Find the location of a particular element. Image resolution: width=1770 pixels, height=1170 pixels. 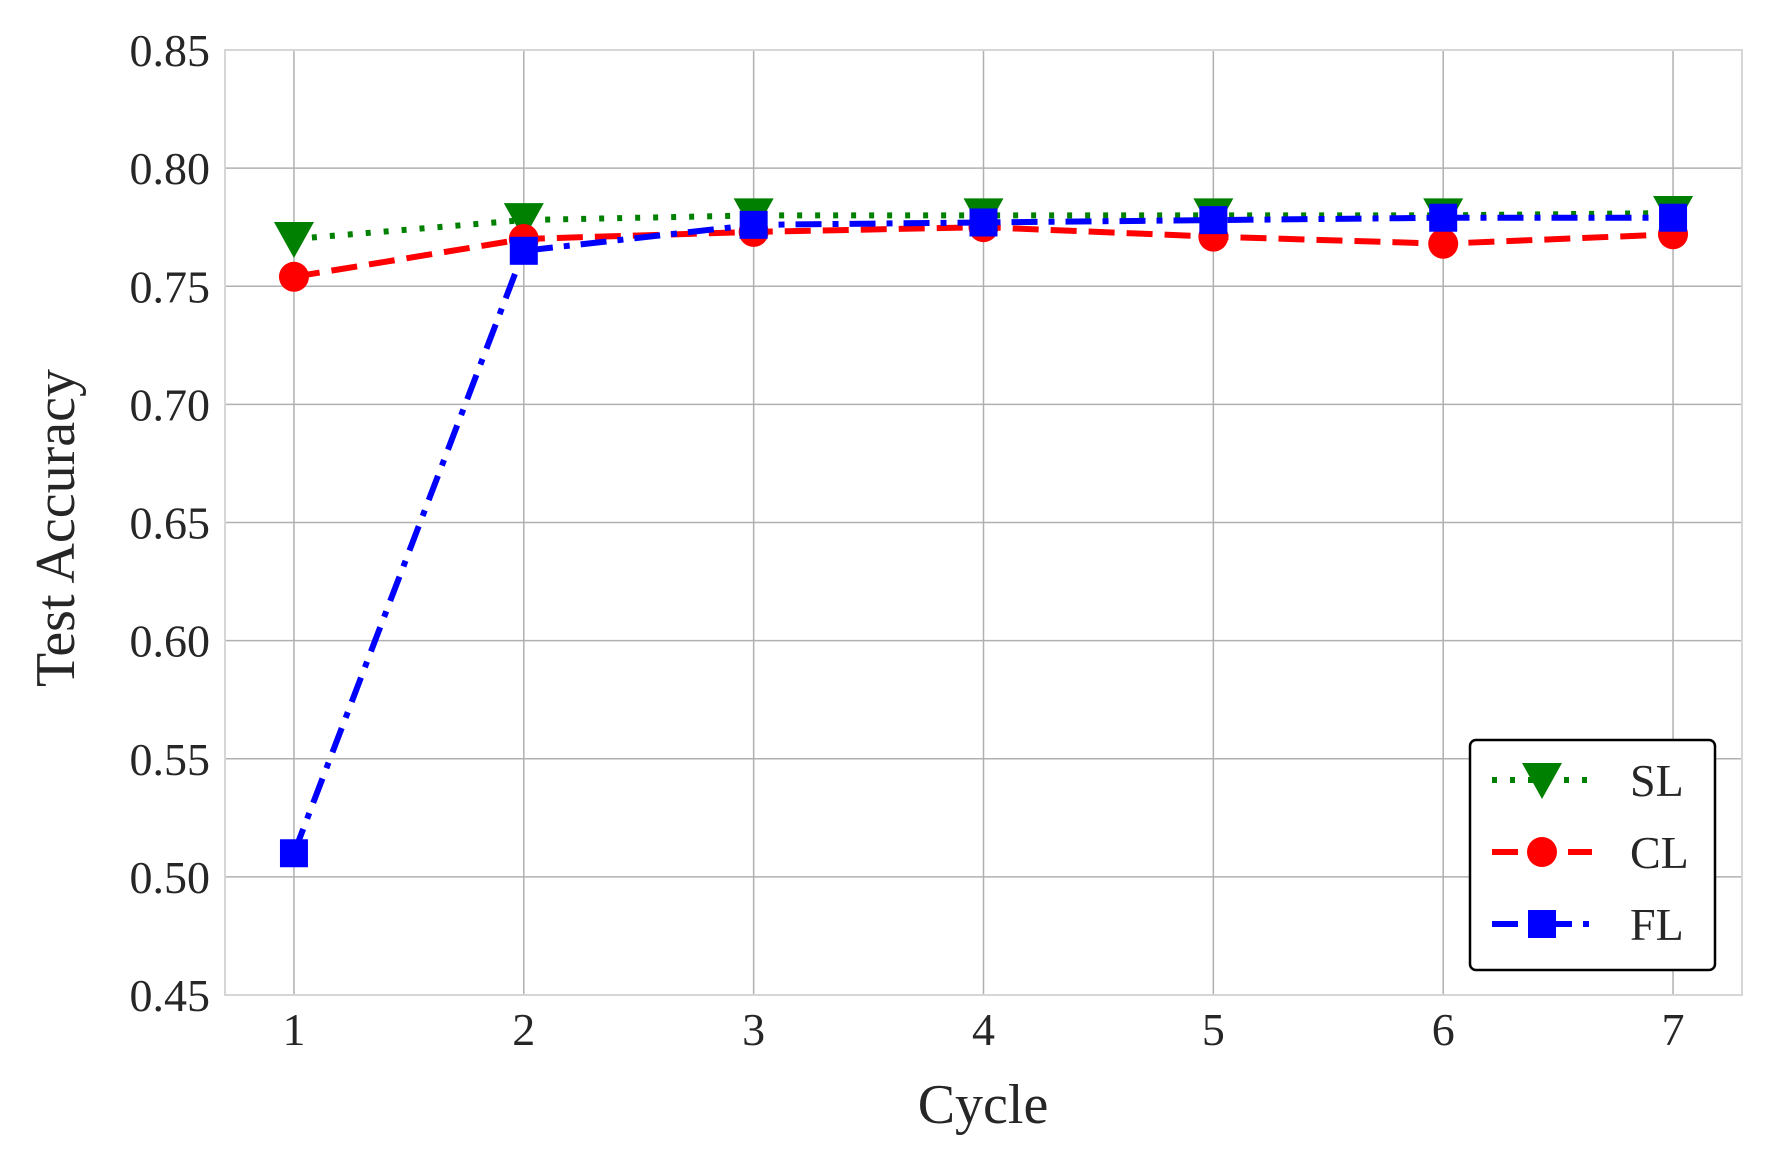

legend-entry-cl: CL is located at coordinates (1590, 852).